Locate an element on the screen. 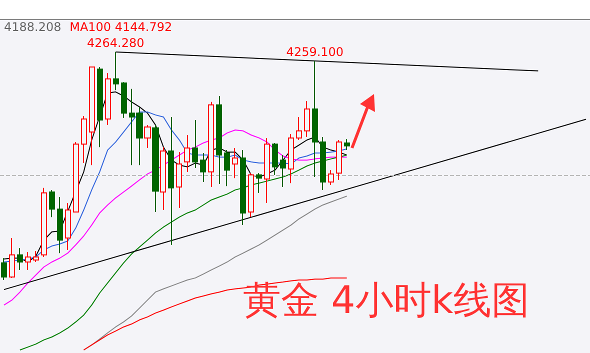 Image resolution: width=590 pixels, height=353 pixels. text: MA100 4144.792 is located at coordinates (121, 27).